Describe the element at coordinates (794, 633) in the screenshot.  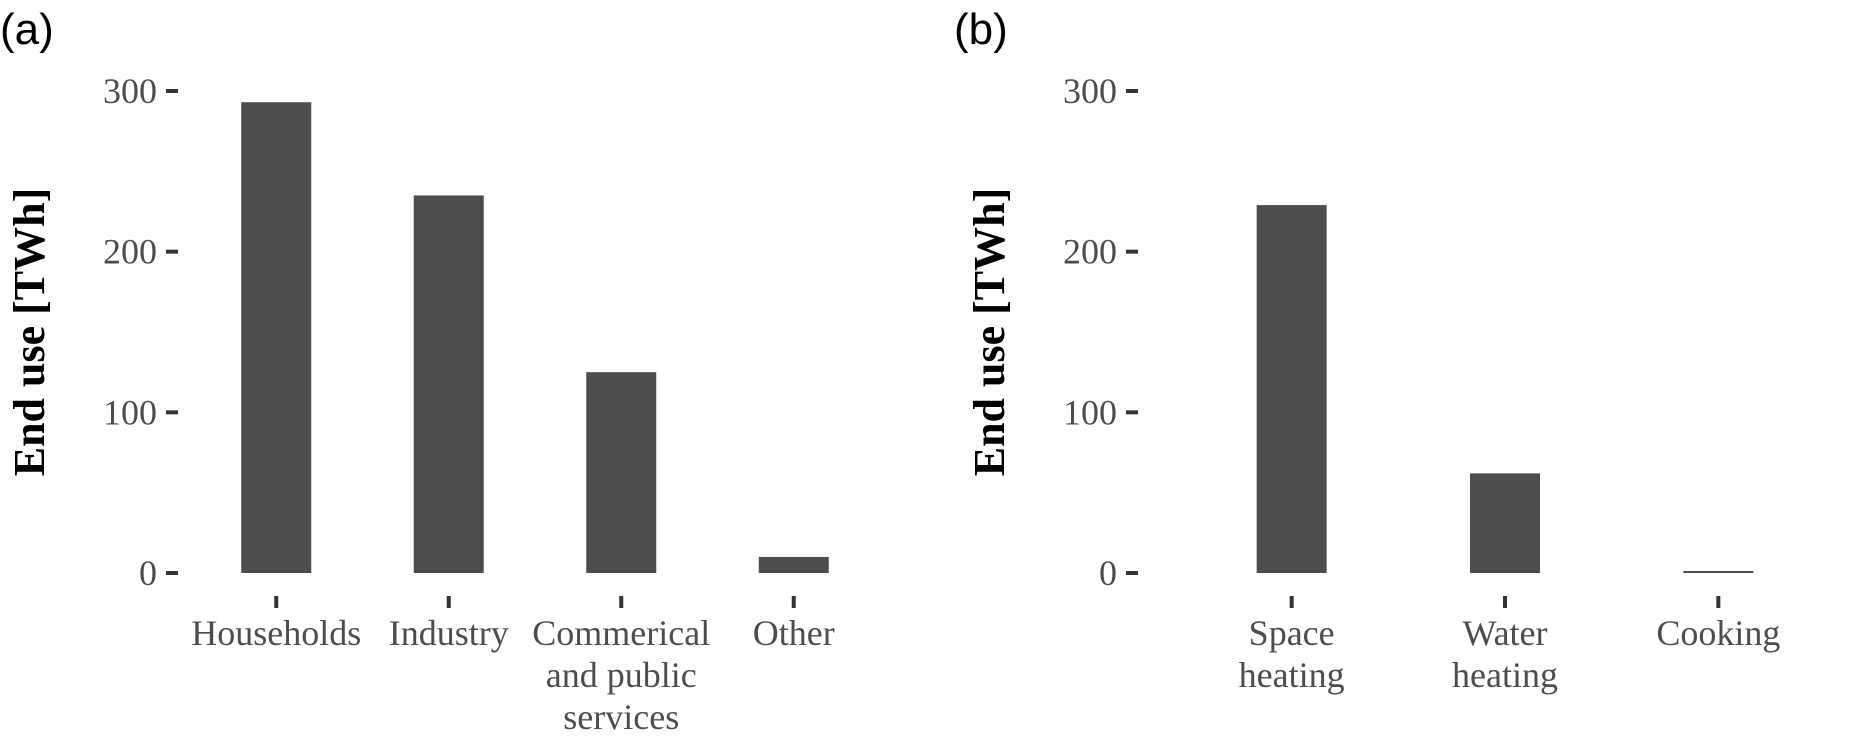
I see `x-category-label: Other` at that location.